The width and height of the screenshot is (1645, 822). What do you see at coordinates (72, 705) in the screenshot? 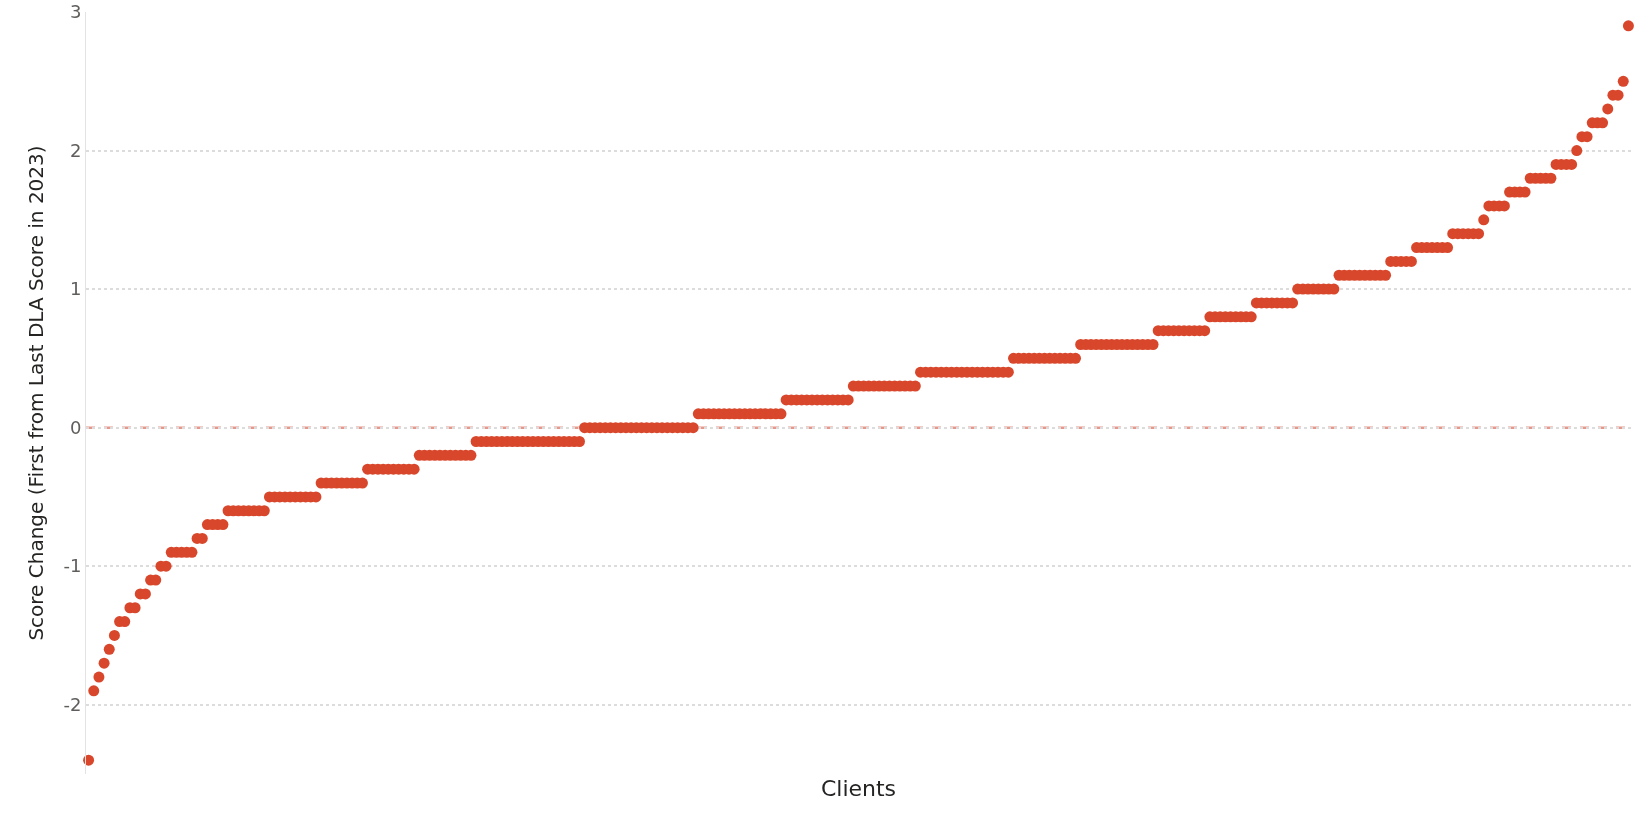
I see `y-tick-label: -2` at bounding box center [72, 705].